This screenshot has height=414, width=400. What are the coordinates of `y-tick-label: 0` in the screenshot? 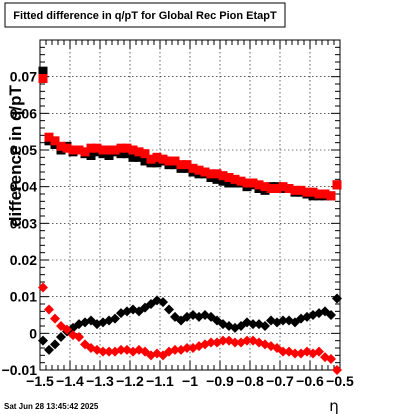 It's located at (33, 333).